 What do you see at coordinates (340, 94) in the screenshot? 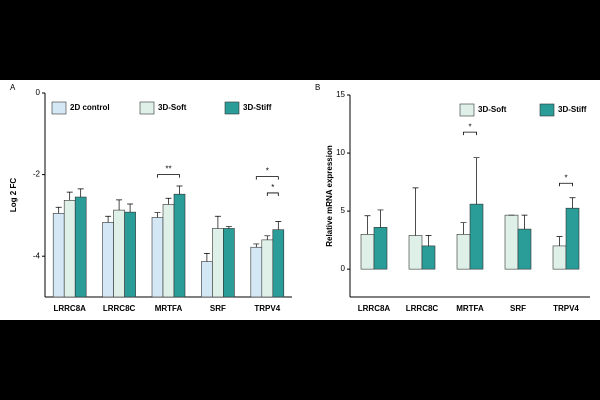
I see `y-tick-label: 15` at bounding box center [340, 94].